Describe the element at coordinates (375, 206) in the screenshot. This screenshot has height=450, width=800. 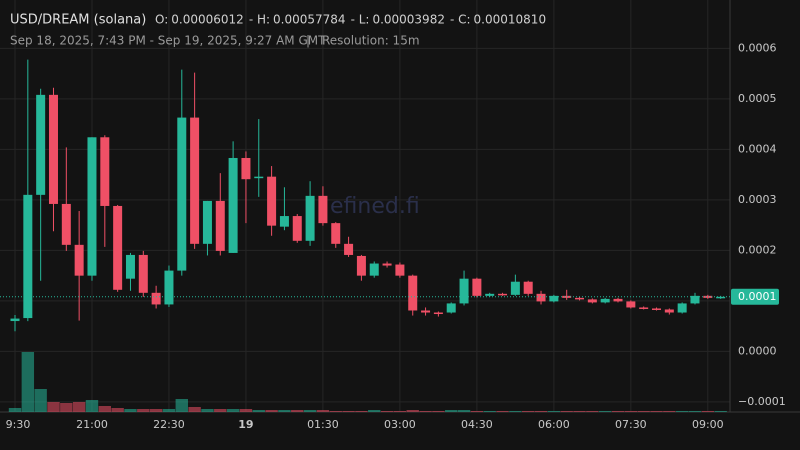
I see `watermark: efined.fi` at that location.